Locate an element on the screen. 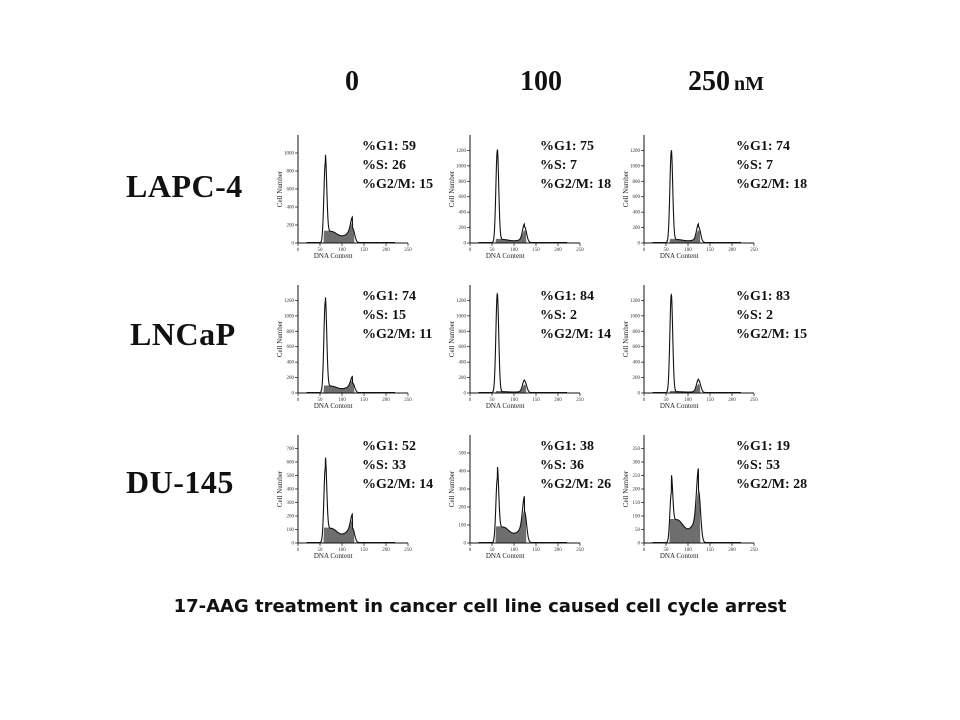 The image size is (960, 720). y-tick-label: 50 is located at coordinates (638, 530).